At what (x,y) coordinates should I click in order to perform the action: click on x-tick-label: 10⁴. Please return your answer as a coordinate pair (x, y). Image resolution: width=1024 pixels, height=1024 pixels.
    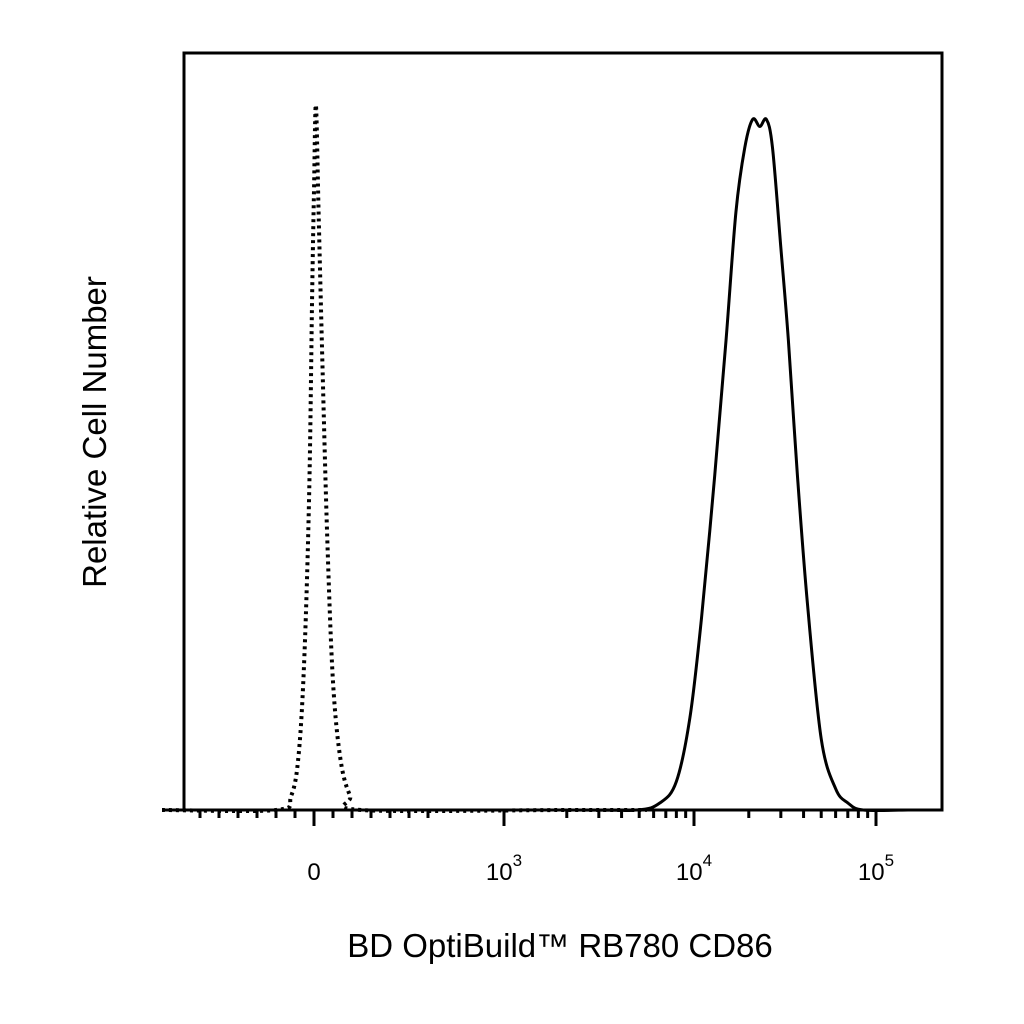
    Looking at the image, I should click on (694, 868).